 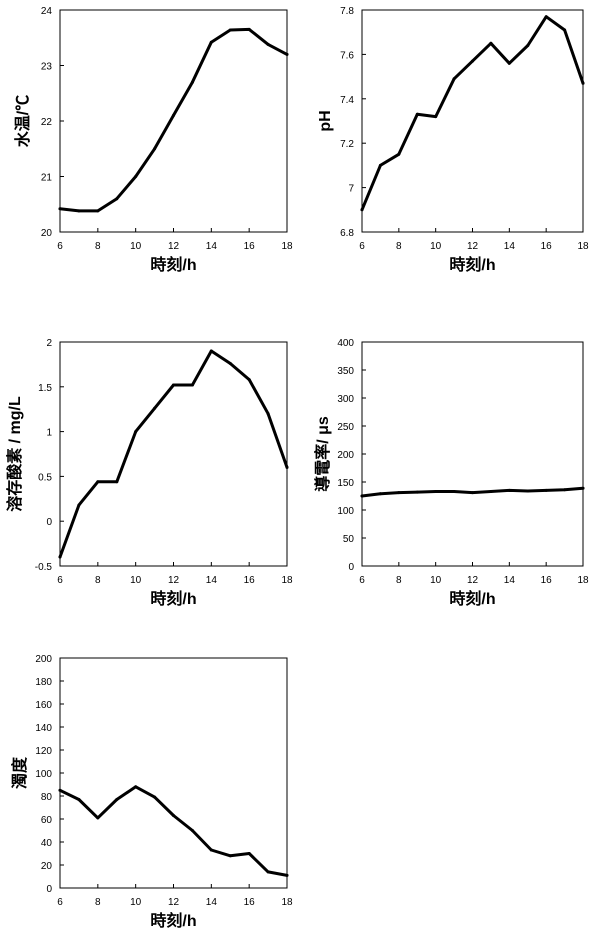 What do you see at coordinates (345, 427) in the screenshot?
I see `y-tick-label: 250` at bounding box center [345, 427].